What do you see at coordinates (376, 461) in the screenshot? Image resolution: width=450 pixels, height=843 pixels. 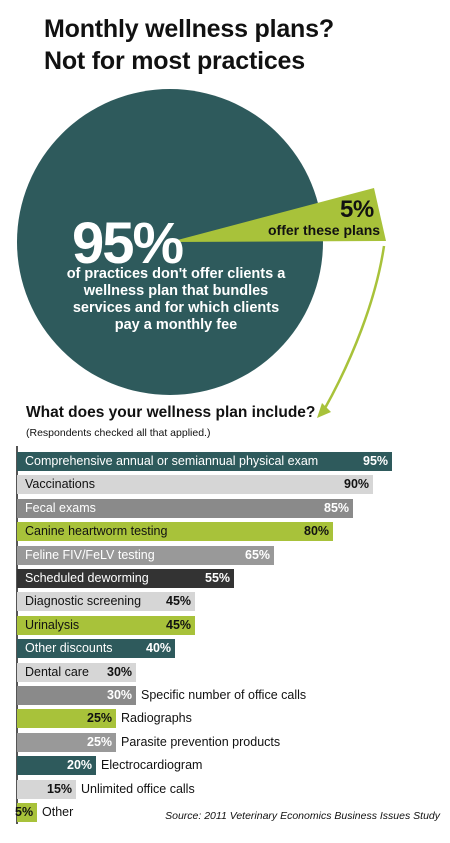 I see `bar-value-label: 95%` at bounding box center [376, 461].